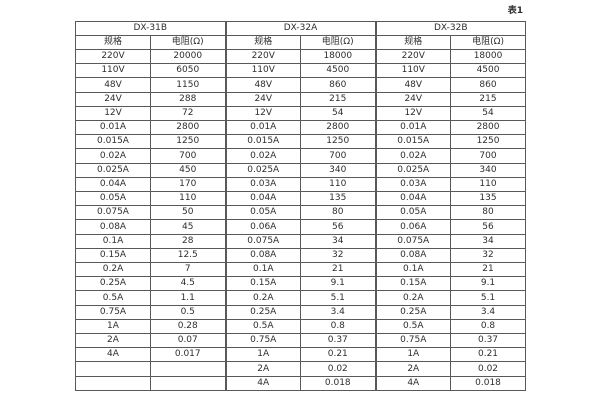  Describe the element at coordinates (188, 341) in the screenshot. I see `resistance-cell: 0.07` at that location.